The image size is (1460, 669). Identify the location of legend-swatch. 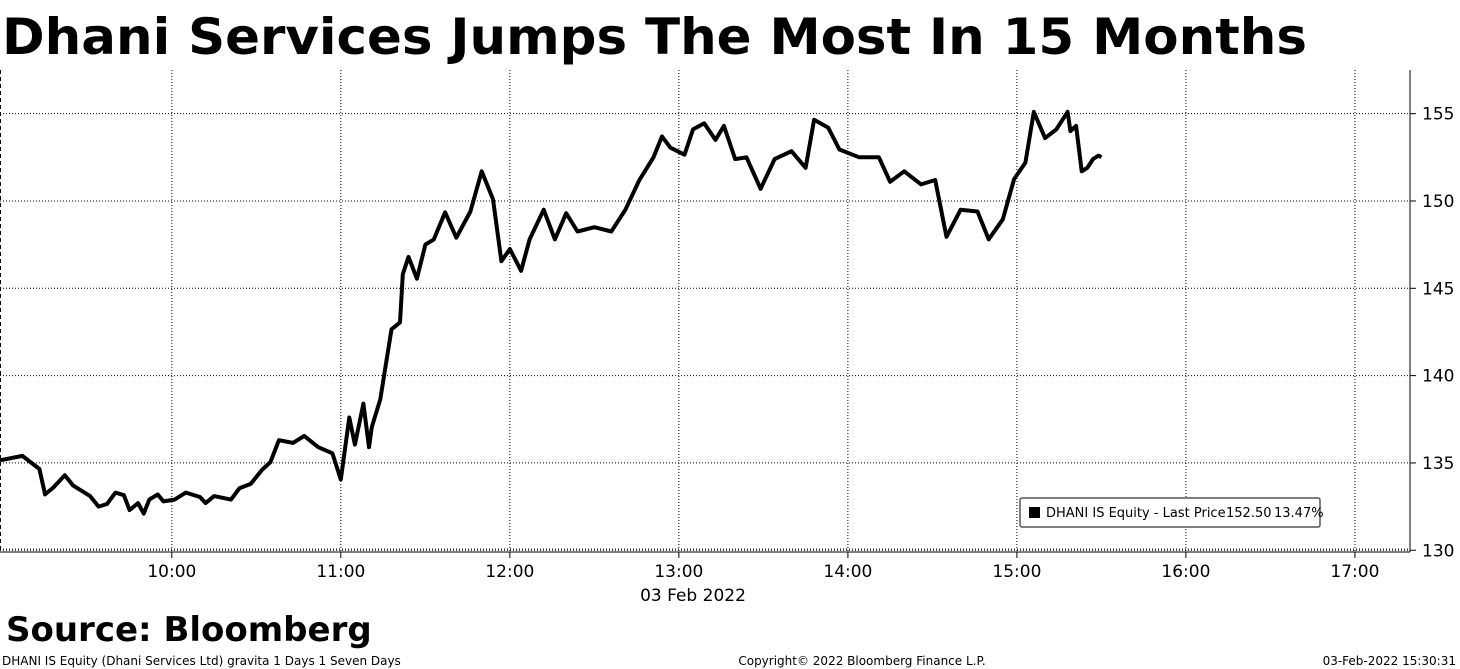
(1034, 512).